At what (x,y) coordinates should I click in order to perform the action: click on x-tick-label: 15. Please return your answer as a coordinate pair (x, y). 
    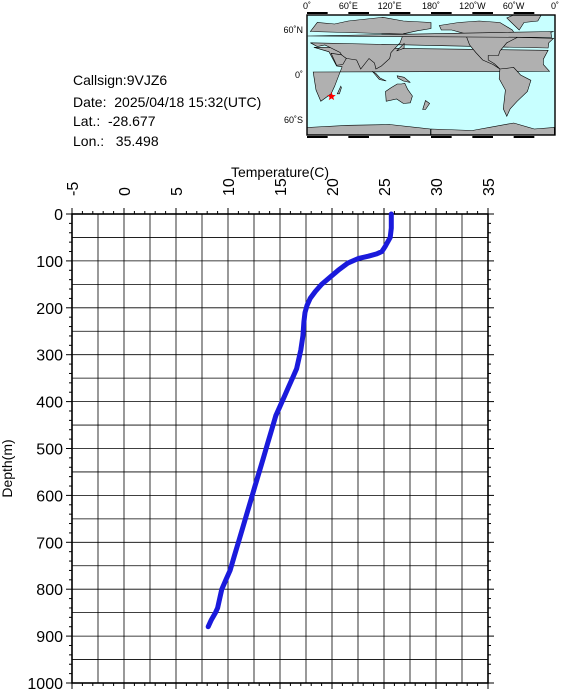
    Looking at the image, I should click on (281, 187).